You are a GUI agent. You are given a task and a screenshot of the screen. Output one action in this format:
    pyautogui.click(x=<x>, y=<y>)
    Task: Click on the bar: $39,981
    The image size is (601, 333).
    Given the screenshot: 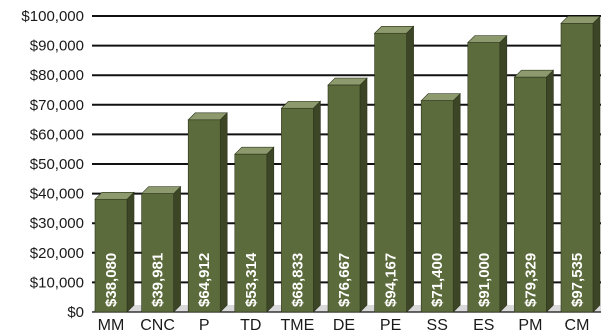 What is the action you would take?
    pyautogui.click(x=161, y=249)
    